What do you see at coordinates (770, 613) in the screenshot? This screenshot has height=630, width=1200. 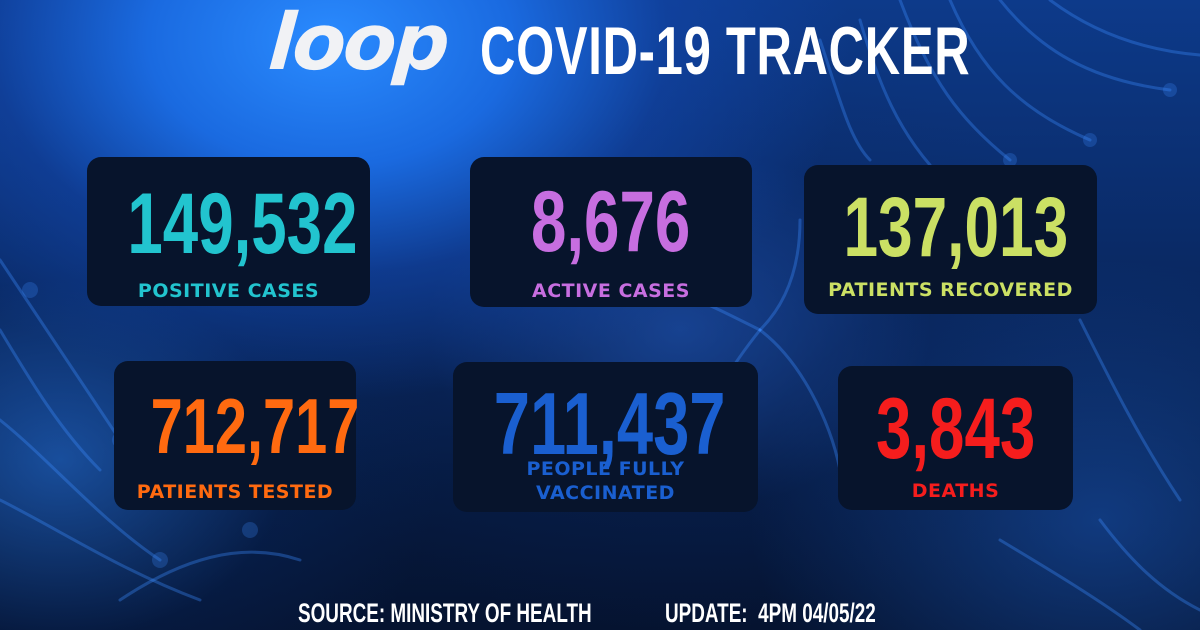 I see `update-text: UPDATE: 4PM 04/05/22` at bounding box center [770, 613].